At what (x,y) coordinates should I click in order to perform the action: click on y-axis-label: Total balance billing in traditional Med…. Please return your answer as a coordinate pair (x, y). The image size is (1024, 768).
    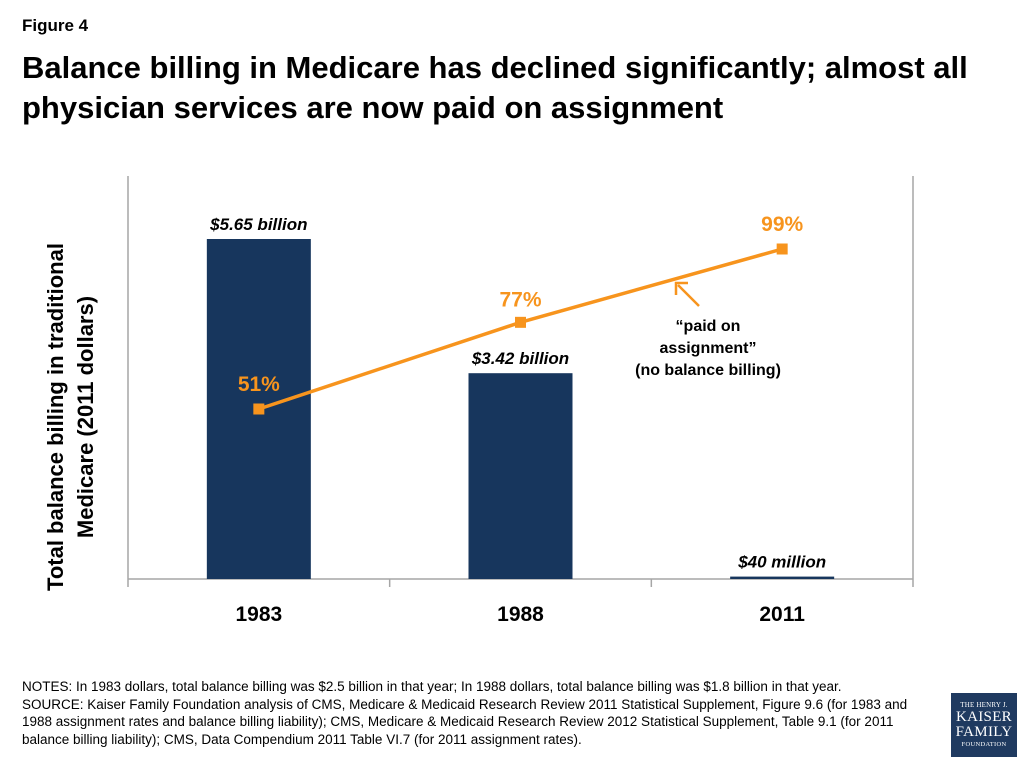
    Looking at the image, I should click on (70, 417).